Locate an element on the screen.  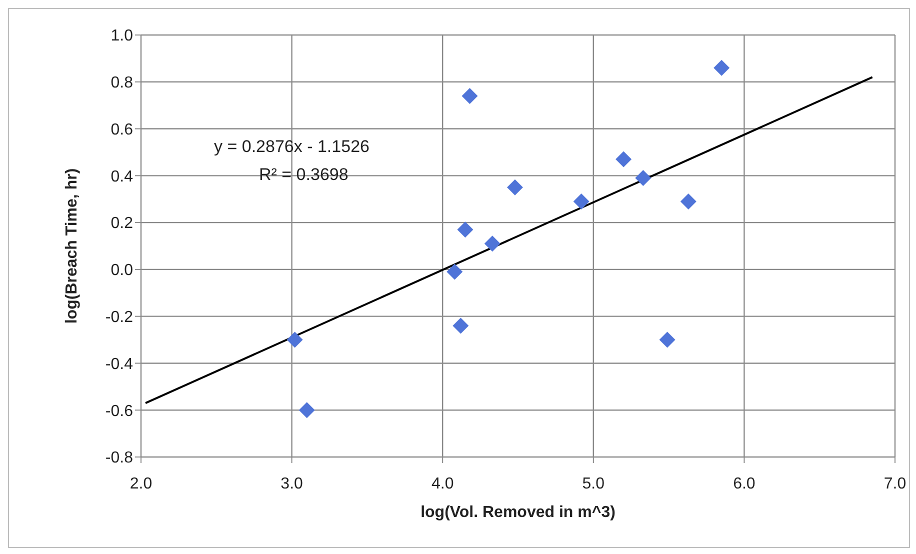
y-axis-title: log(Breach Time, hr) is located at coordinates (72, 246).